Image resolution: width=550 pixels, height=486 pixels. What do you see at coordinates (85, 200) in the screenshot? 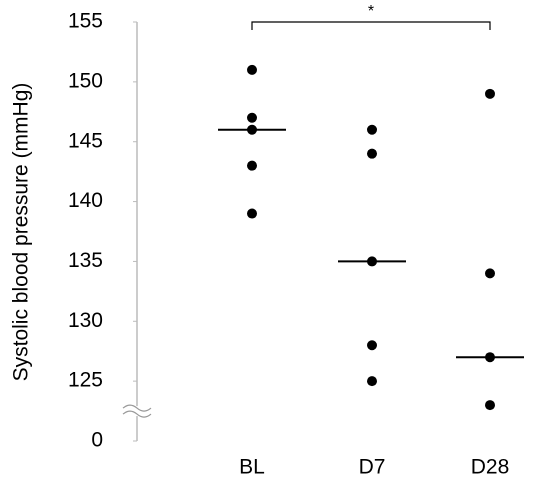
I see `y-tick-label: 140` at bounding box center [85, 200].